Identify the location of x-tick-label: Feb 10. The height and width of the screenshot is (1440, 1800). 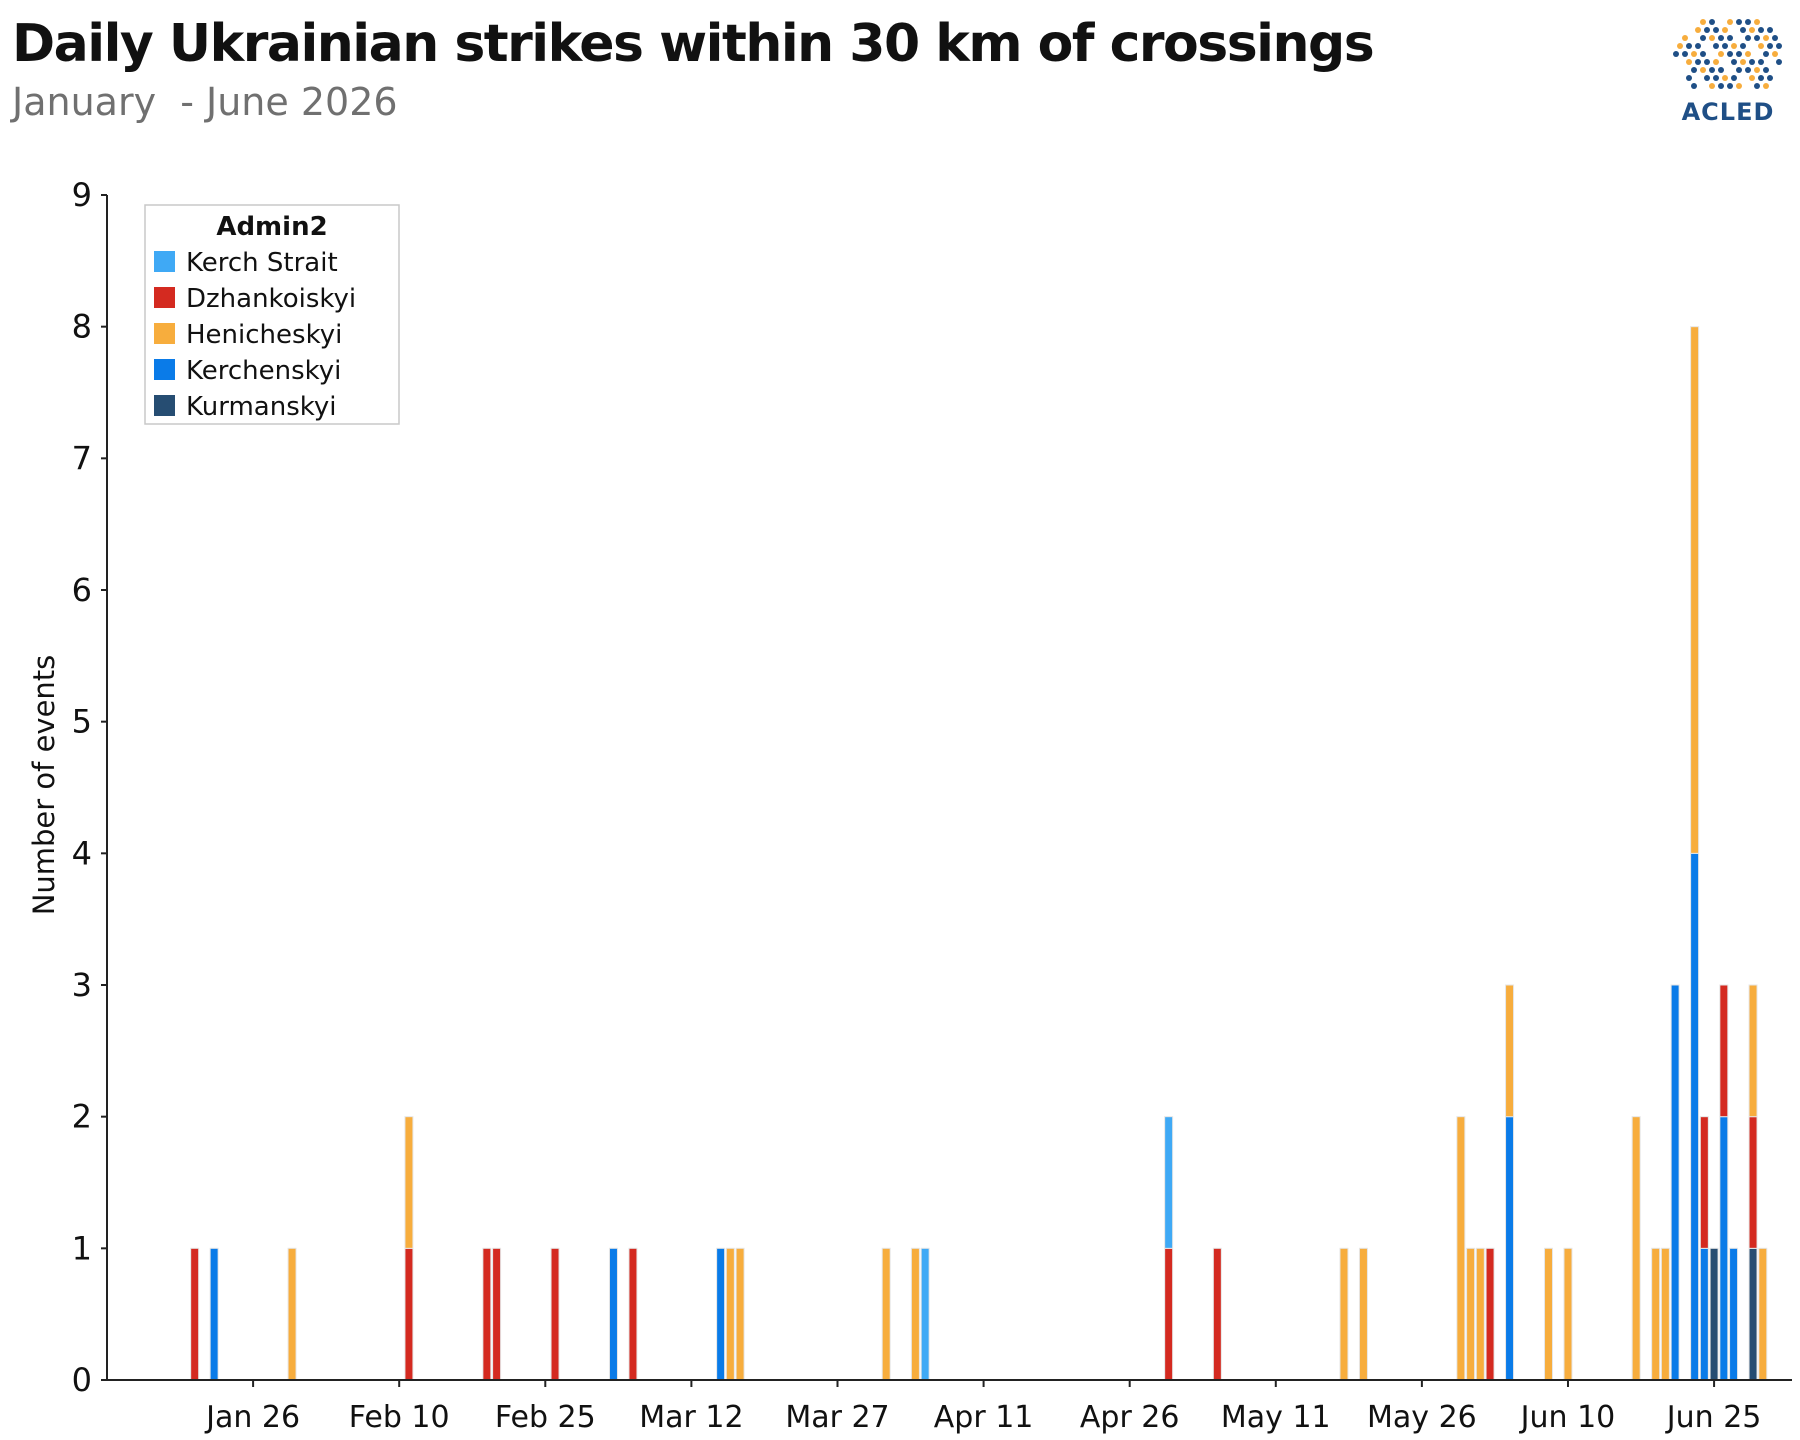
(399, 1417).